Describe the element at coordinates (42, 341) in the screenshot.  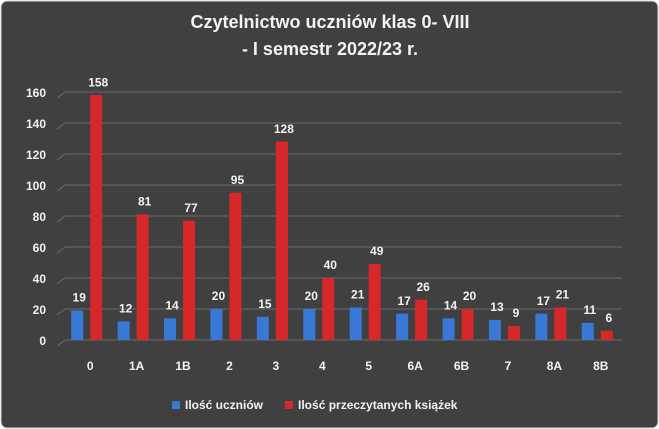
I see `y-tick-label: 0` at that location.